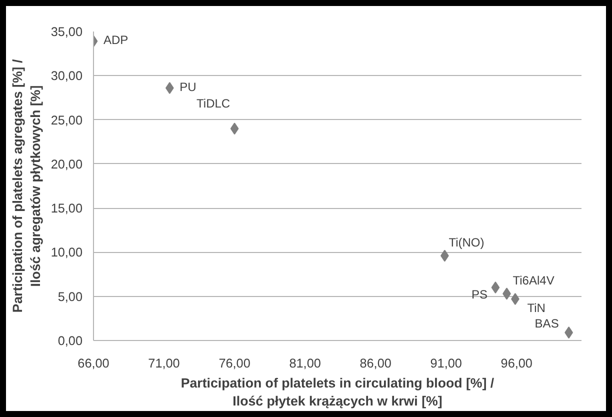 The height and width of the screenshot is (417, 612). What do you see at coordinates (536, 308) in the screenshot?
I see `annotation: TiN` at bounding box center [536, 308].